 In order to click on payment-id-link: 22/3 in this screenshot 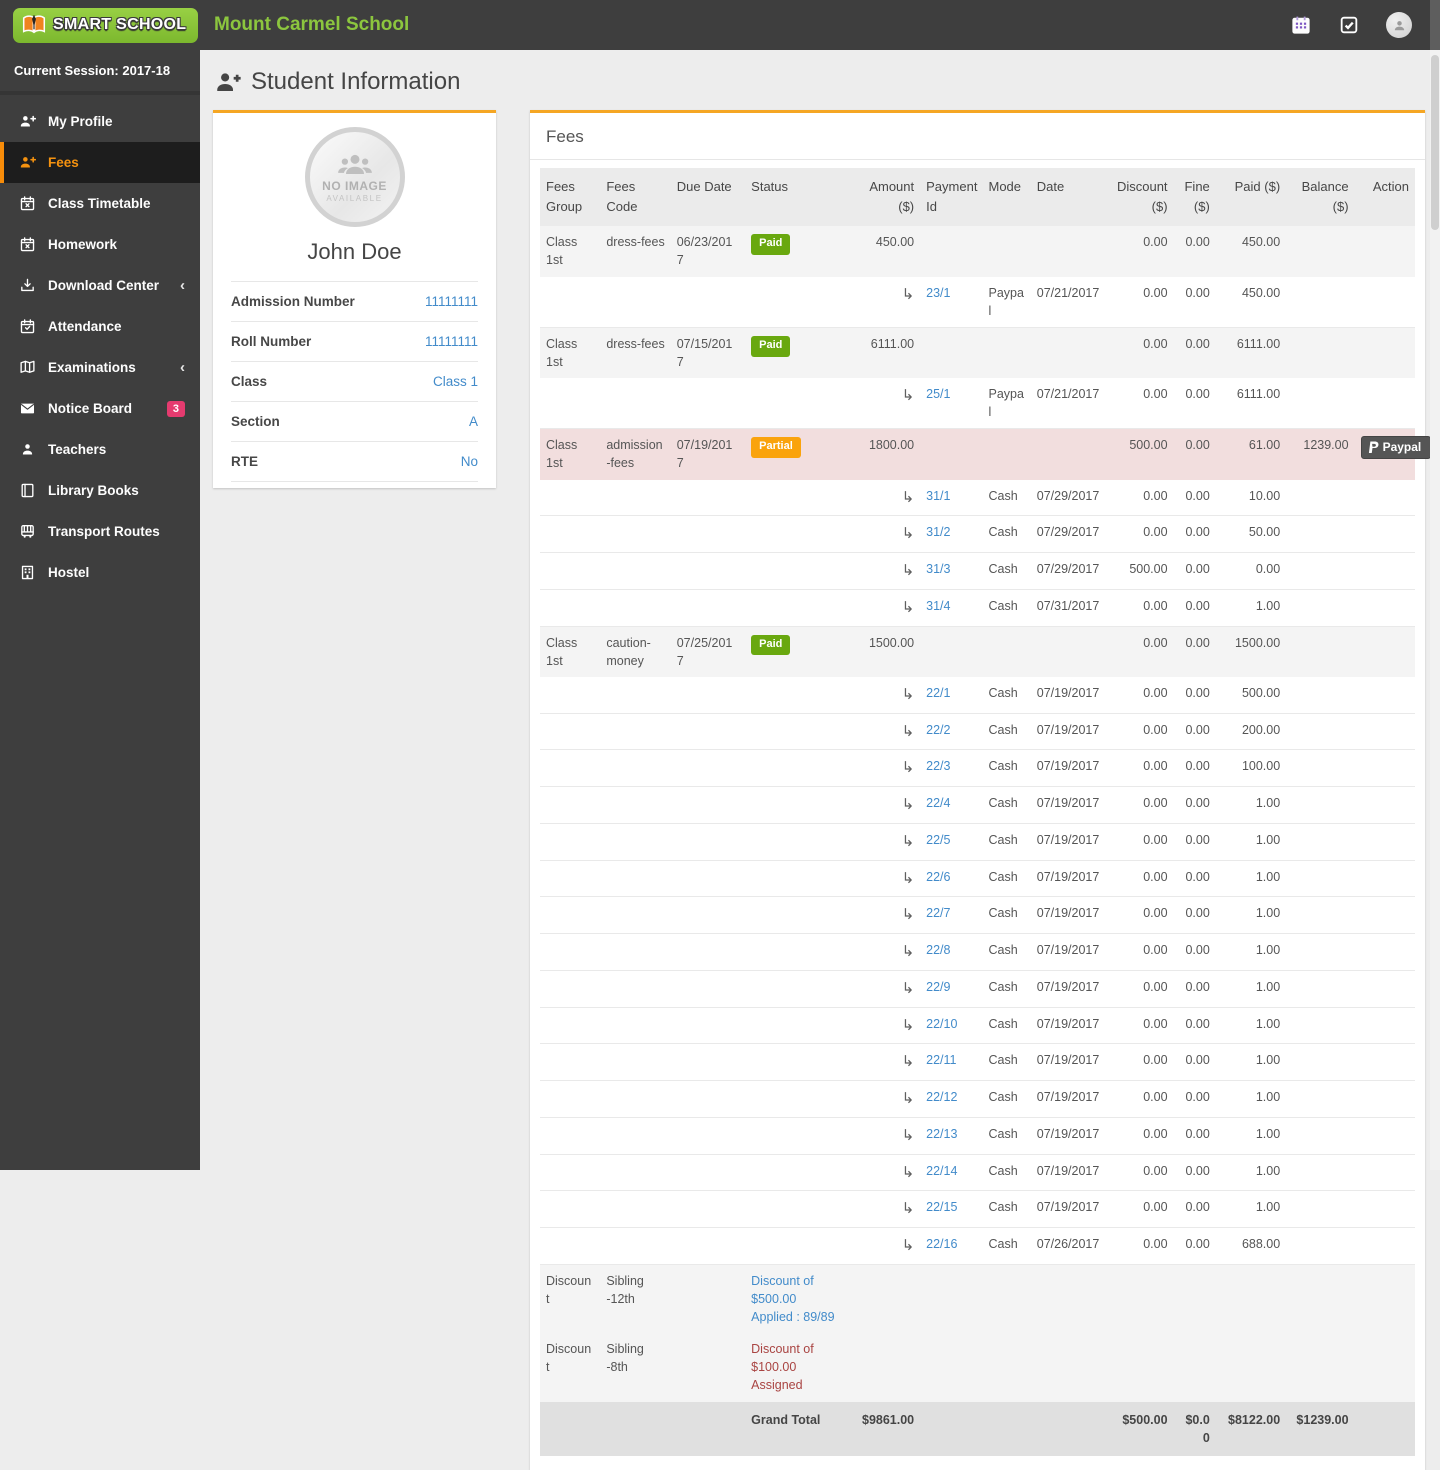, I will do `click(938, 766)`.